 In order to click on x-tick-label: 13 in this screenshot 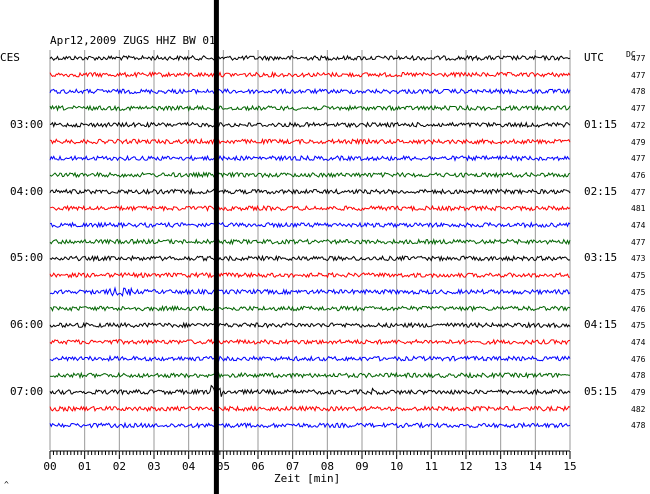, I will do `click(500, 466)`.